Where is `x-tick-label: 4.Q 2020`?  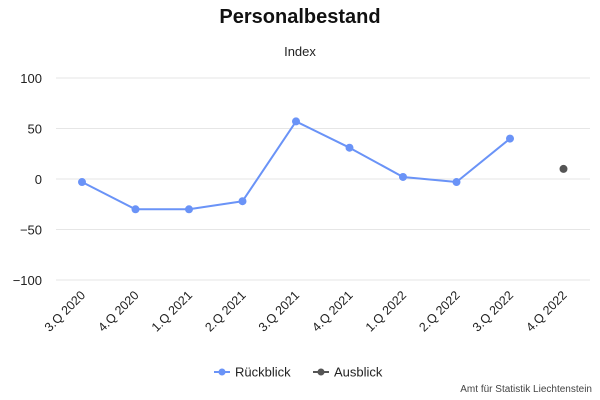
x-tick-label: 4.Q 2020 is located at coordinates (118, 311).